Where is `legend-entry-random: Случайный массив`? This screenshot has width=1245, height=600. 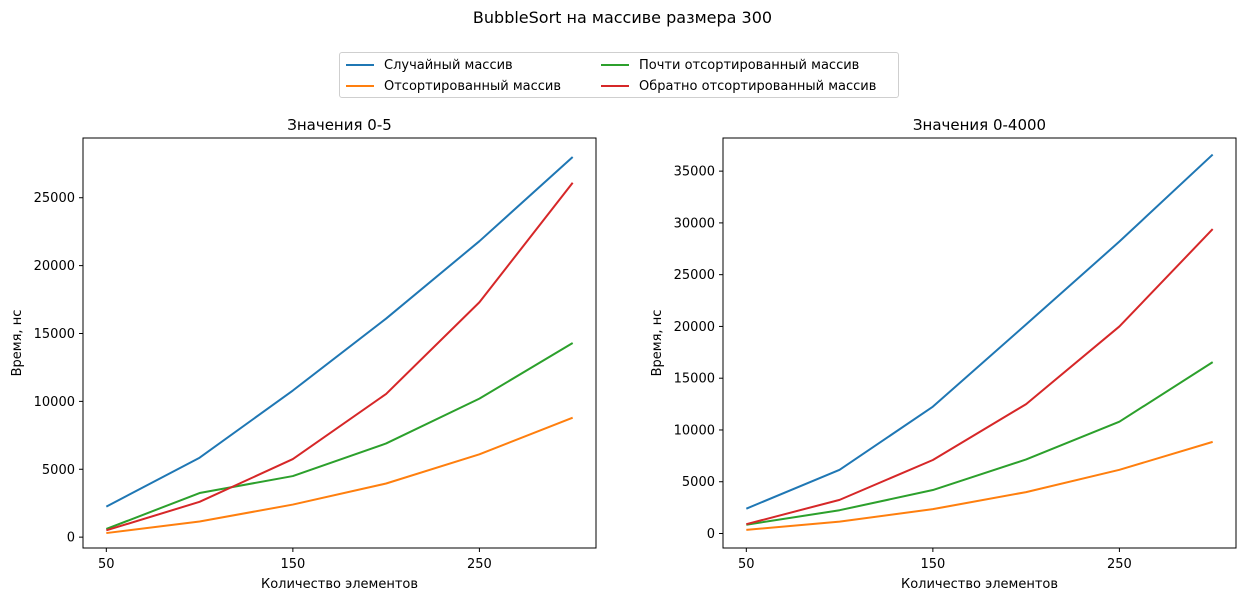 legend-entry-random: Случайный массив is located at coordinates (429, 65).